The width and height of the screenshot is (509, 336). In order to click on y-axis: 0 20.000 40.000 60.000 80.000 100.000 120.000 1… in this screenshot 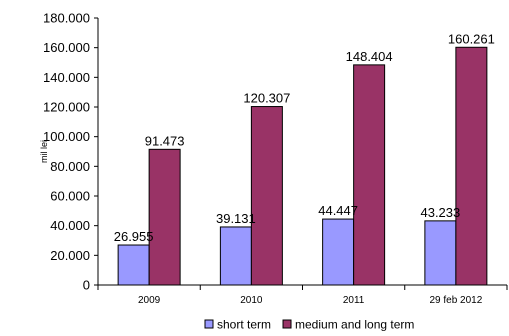, I will do `click(71, 152)`.